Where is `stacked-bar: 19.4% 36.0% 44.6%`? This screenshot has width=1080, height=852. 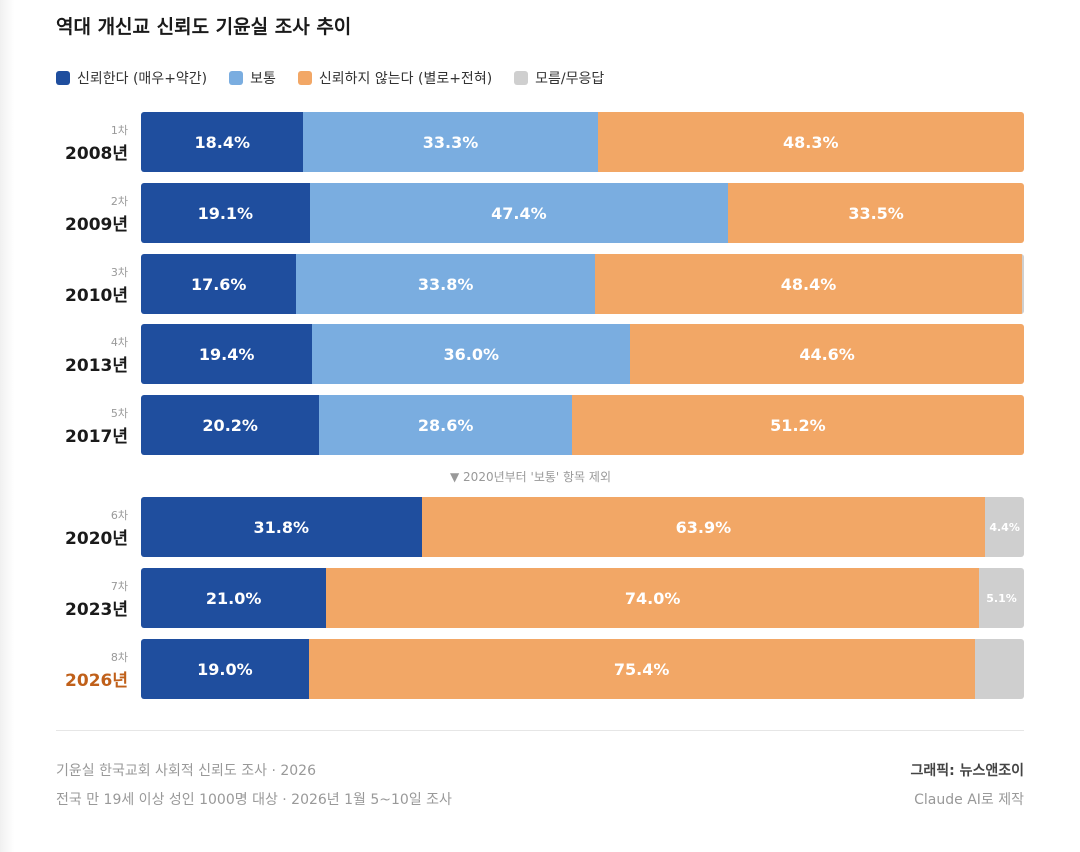
stacked-bar: 19.4% 36.0% 44.6% is located at coordinates (582, 354).